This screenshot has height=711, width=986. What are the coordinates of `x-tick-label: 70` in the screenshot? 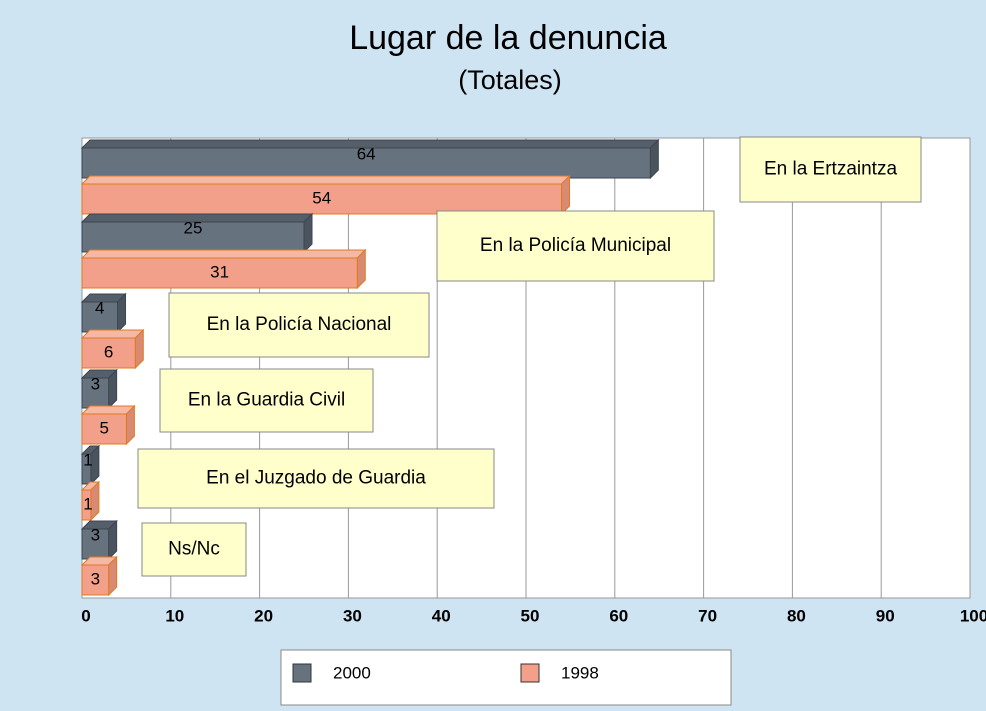 It's located at (707, 615).